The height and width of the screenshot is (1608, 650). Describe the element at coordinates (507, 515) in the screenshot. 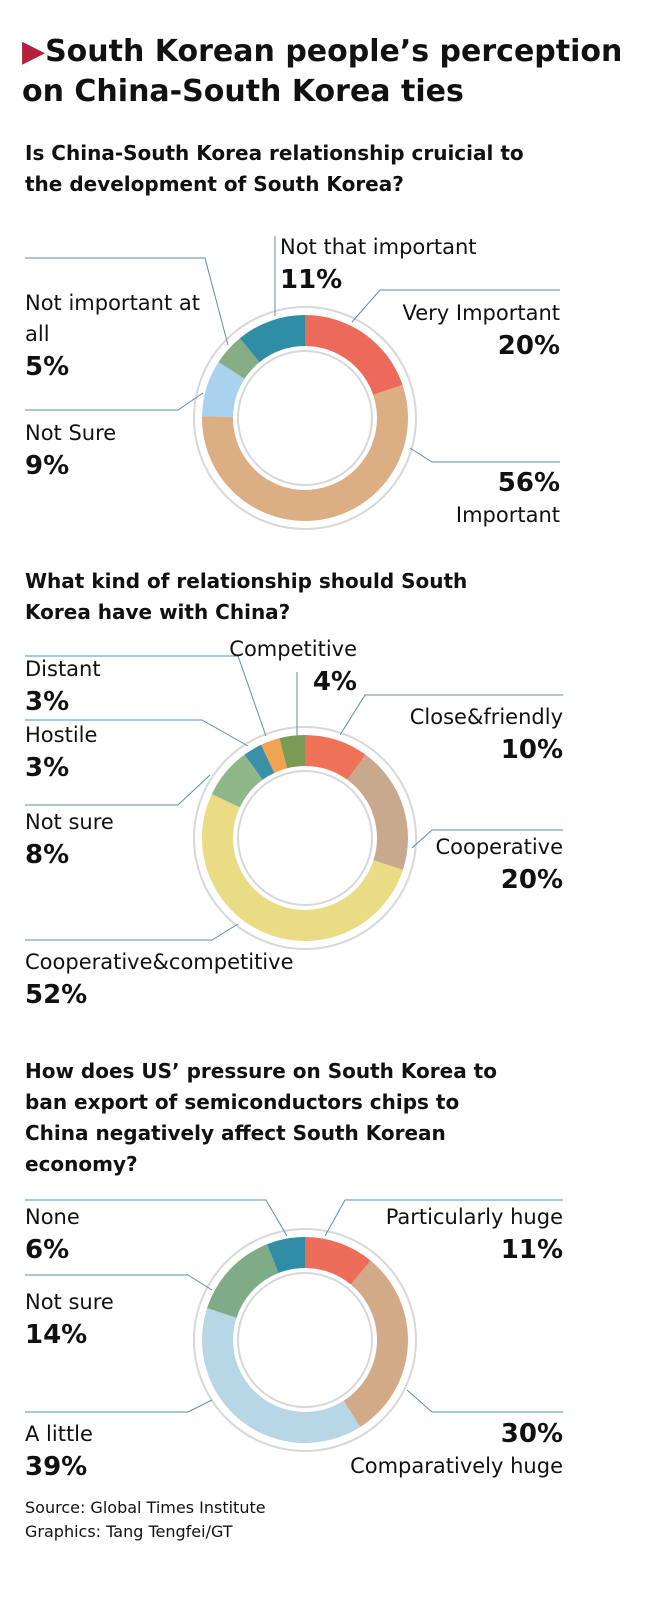

I see `category-label: Important` at that location.